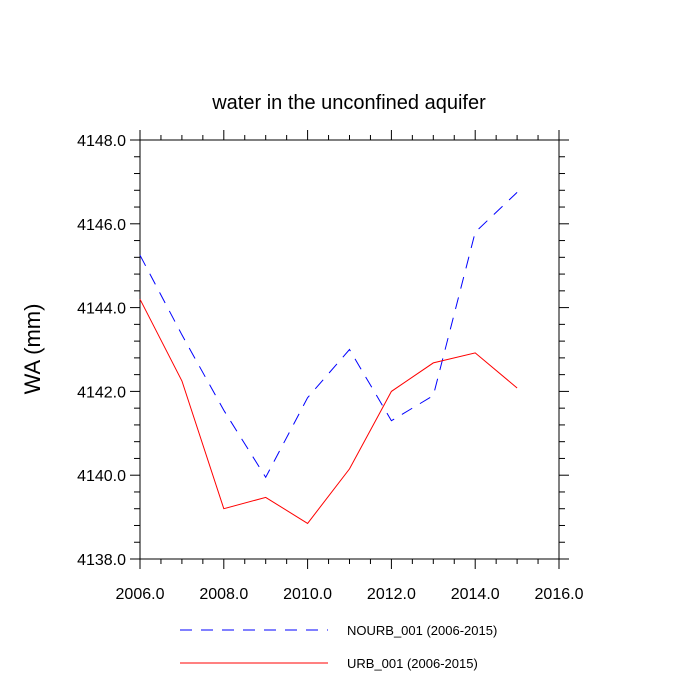 Image resolution: width=700 pixels, height=700 pixels. I want to click on y-tick-label: 4140.0, so click(101, 476).